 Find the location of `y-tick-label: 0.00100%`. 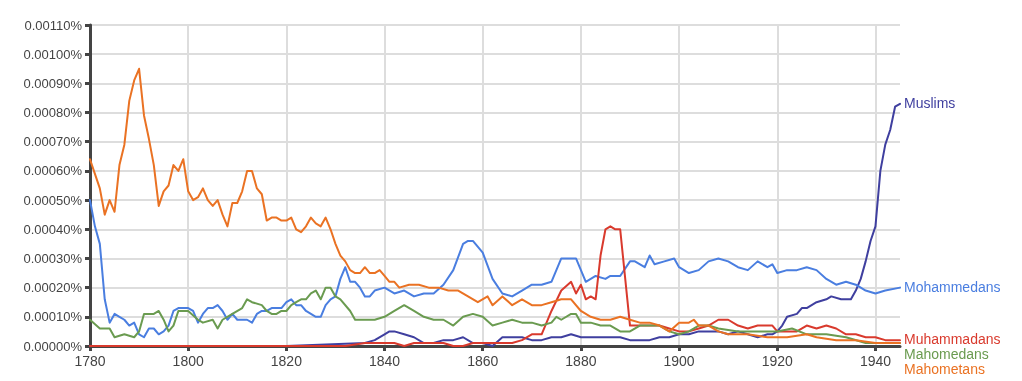

y-tick-label: 0.00100% is located at coordinates (53, 54).